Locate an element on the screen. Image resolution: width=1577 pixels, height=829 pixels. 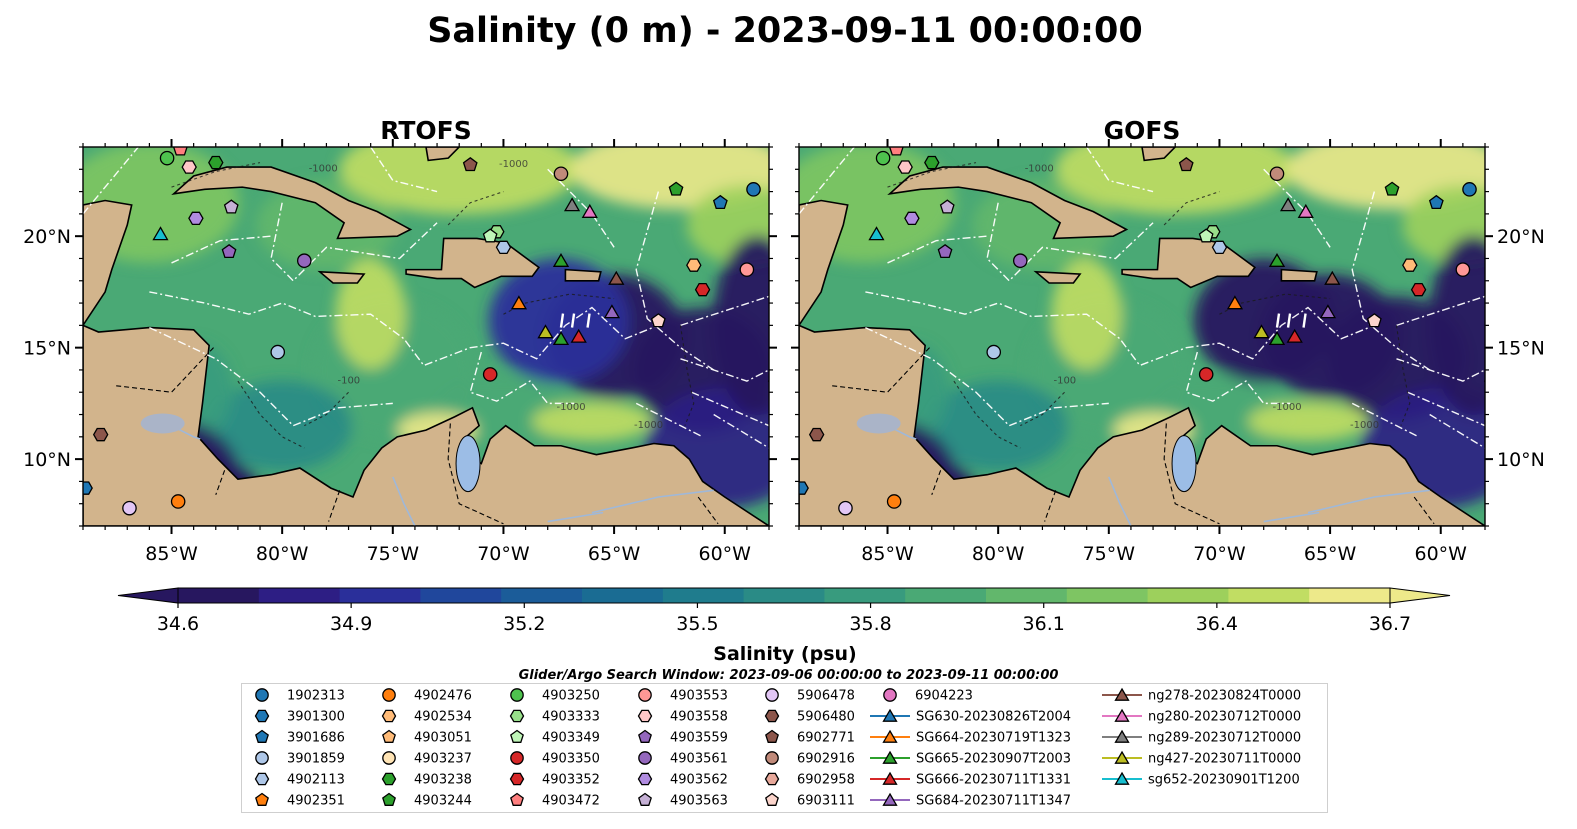
legend-item: ng278-20230824T0000 is located at coordinates (1201, 695).